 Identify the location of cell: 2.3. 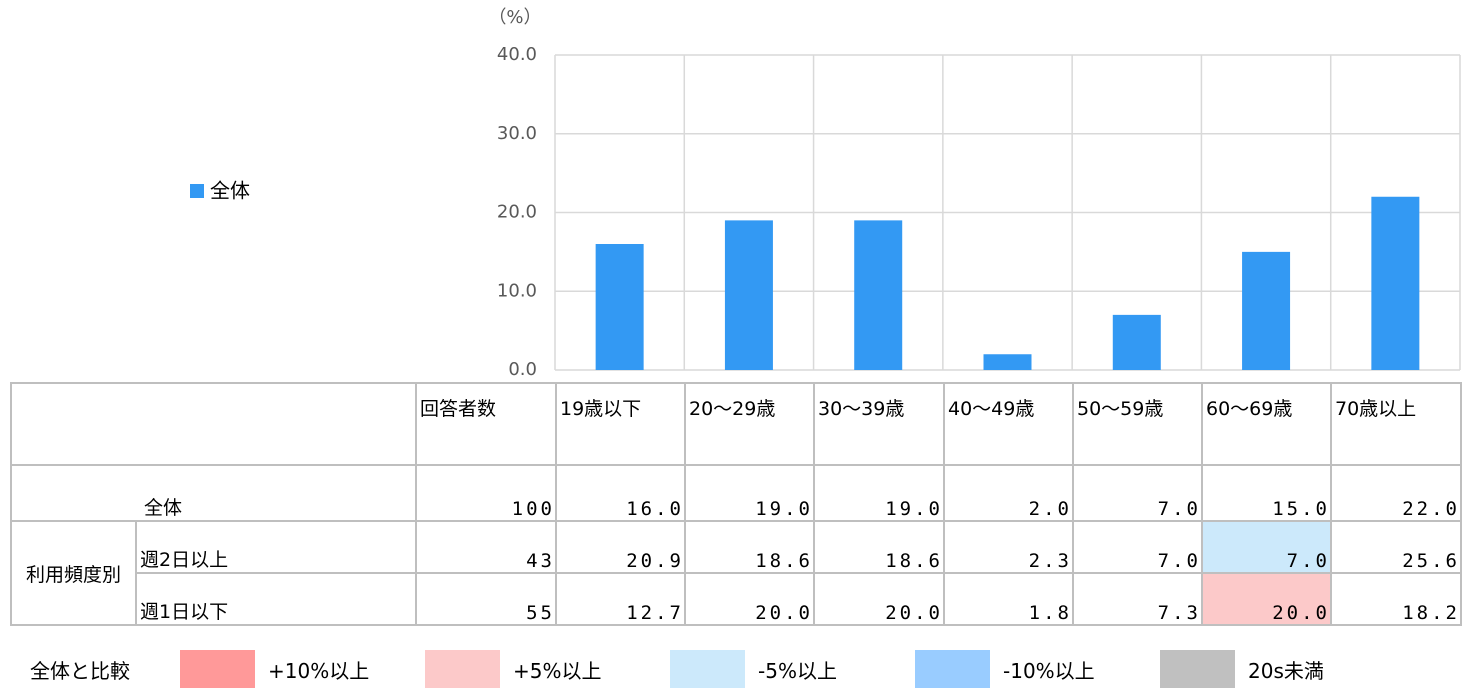
(1008, 547).